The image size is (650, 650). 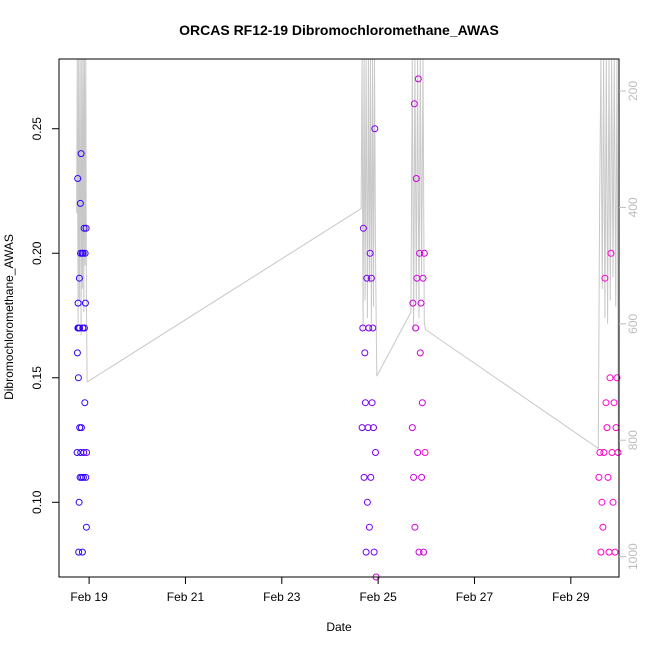 What do you see at coordinates (44, 315) in the screenshot?
I see `y-axis: 0.10 0.15 0.20 0.25` at bounding box center [44, 315].